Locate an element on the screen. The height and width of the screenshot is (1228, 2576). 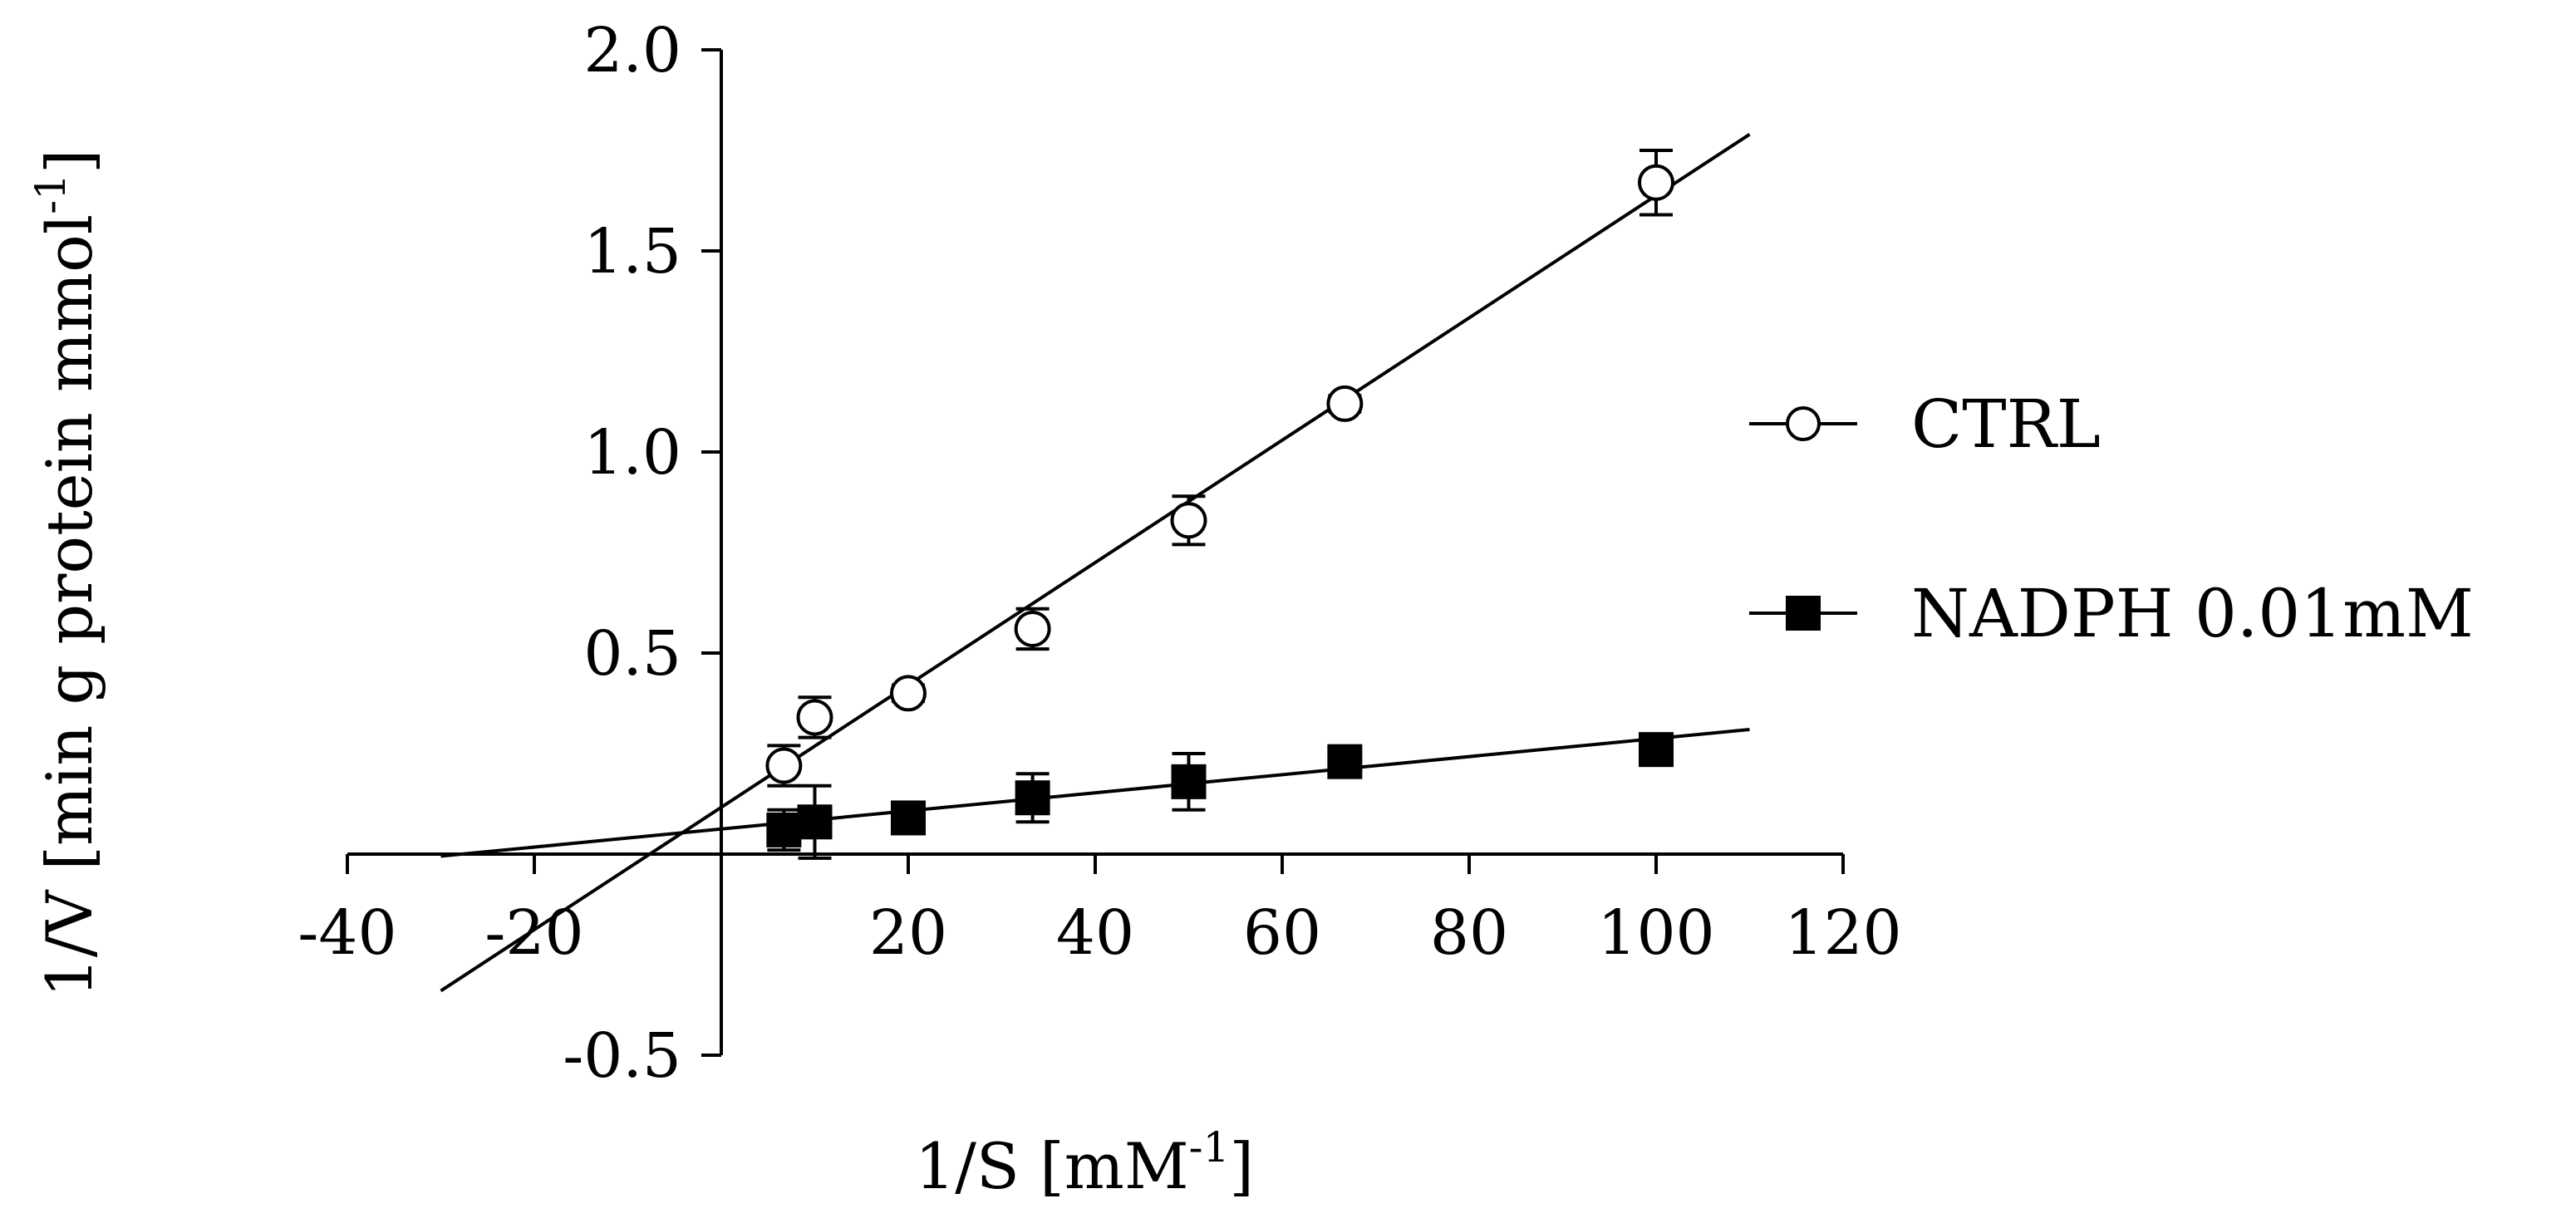
y-axis-label-sup: -1 is located at coordinates (51, 194).